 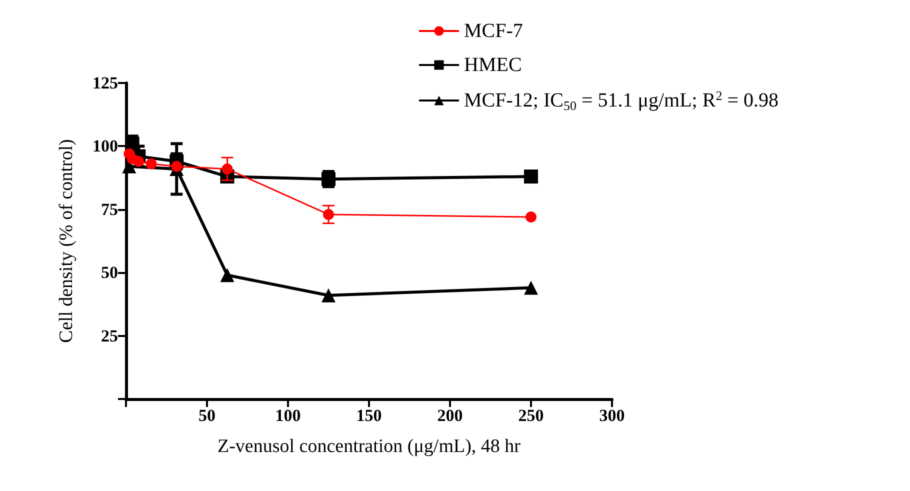 I want to click on legend-label: MCF-7, so click(x=493, y=31).